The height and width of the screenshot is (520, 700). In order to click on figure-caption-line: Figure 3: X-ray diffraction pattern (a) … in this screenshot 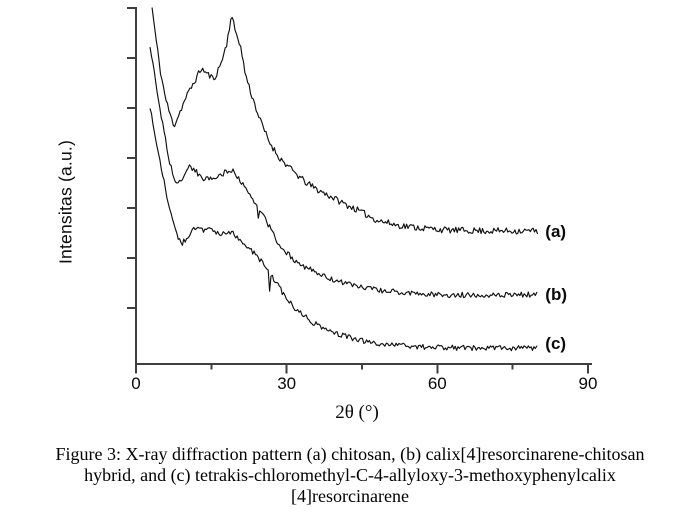, I will do `click(350, 454)`.